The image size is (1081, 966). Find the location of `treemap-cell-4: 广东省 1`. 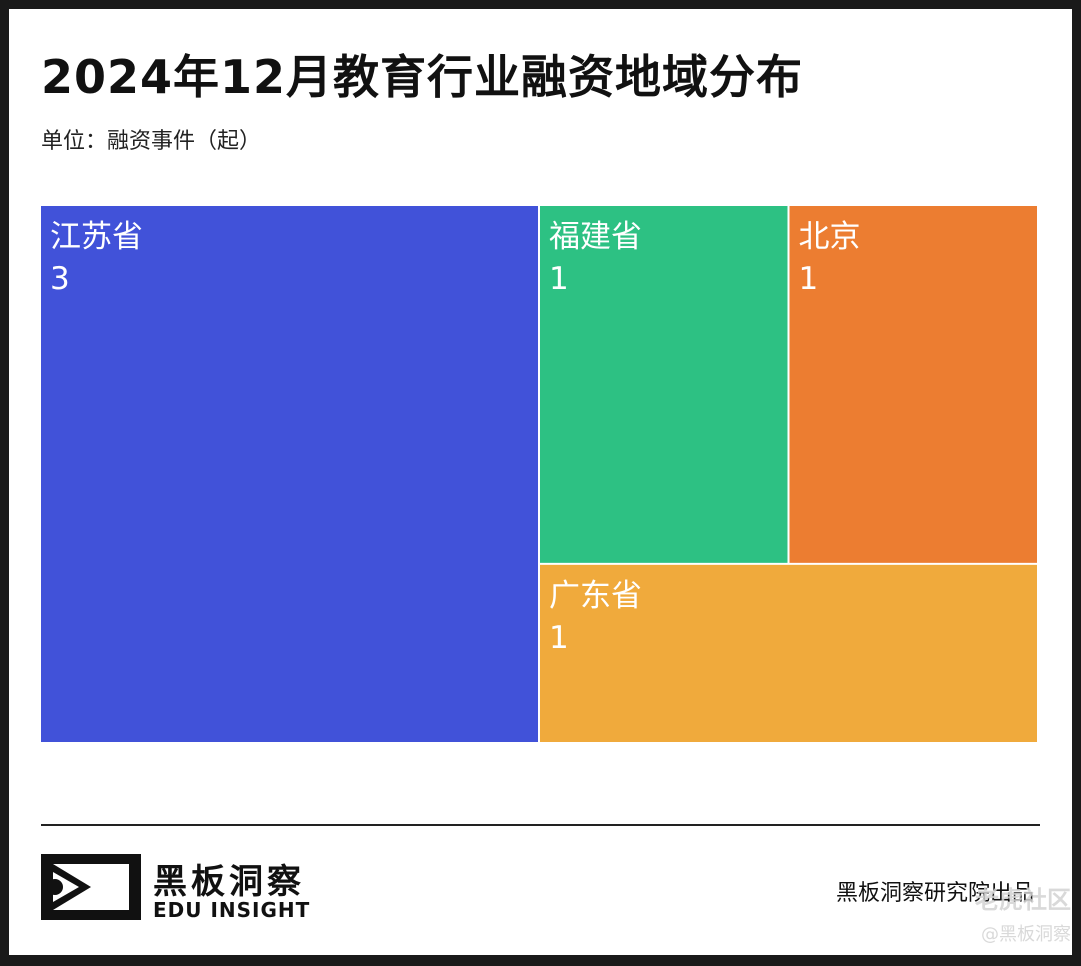

treemap-cell-4: 广东省 1 is located at coordinates (788, 653).